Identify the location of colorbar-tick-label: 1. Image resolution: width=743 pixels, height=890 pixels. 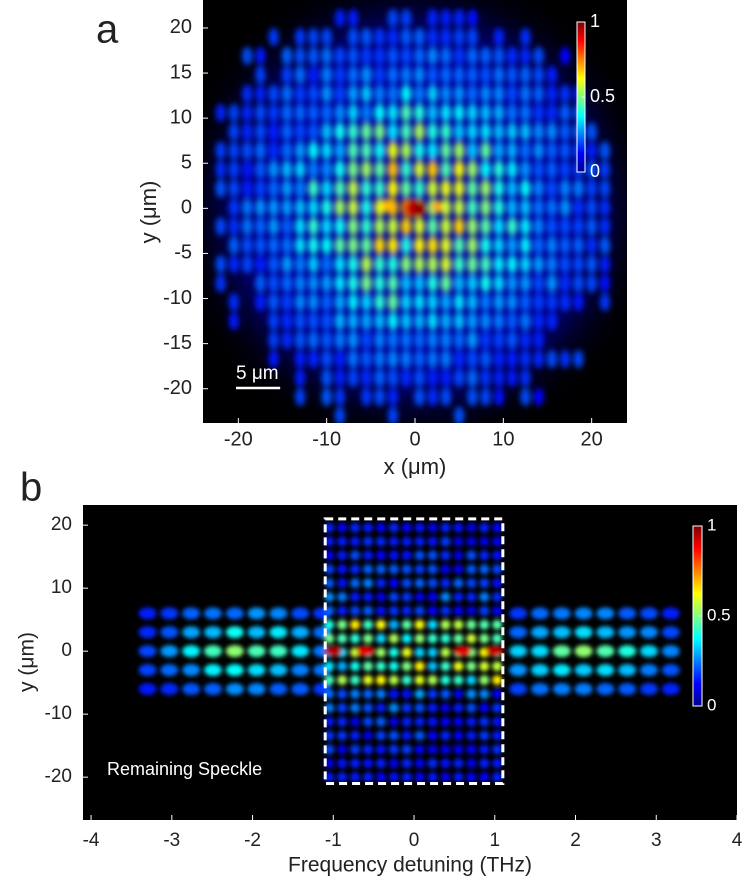
(595, 21).